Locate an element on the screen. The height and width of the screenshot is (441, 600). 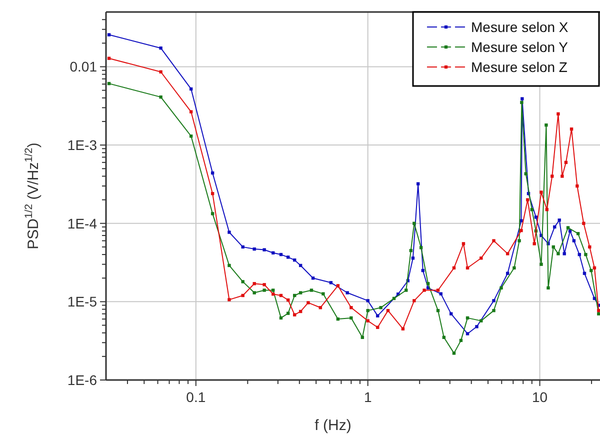
legend-label: Mesure selon Z is located at coordinates (519, 67).